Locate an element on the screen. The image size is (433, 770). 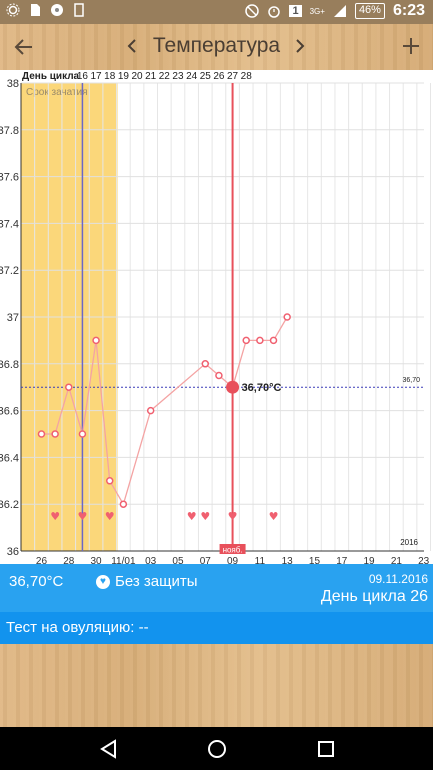
x-tick-label: 23 is located at coordinates (424, 561).